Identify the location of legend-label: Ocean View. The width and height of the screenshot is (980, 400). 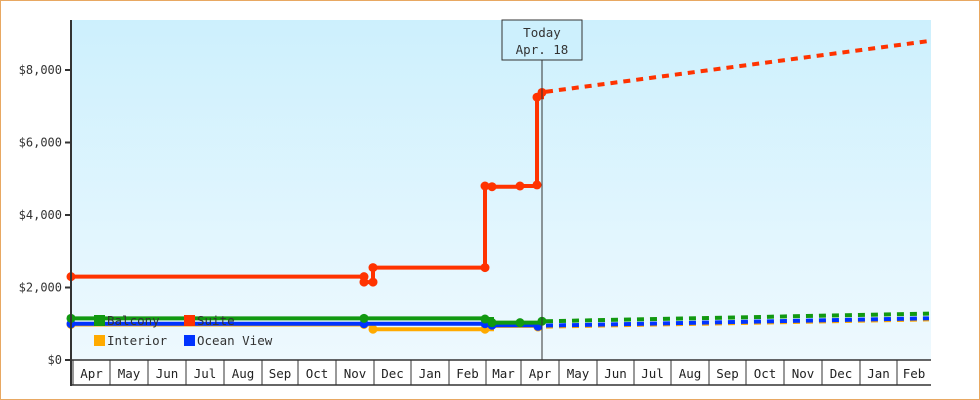
(235, 340).